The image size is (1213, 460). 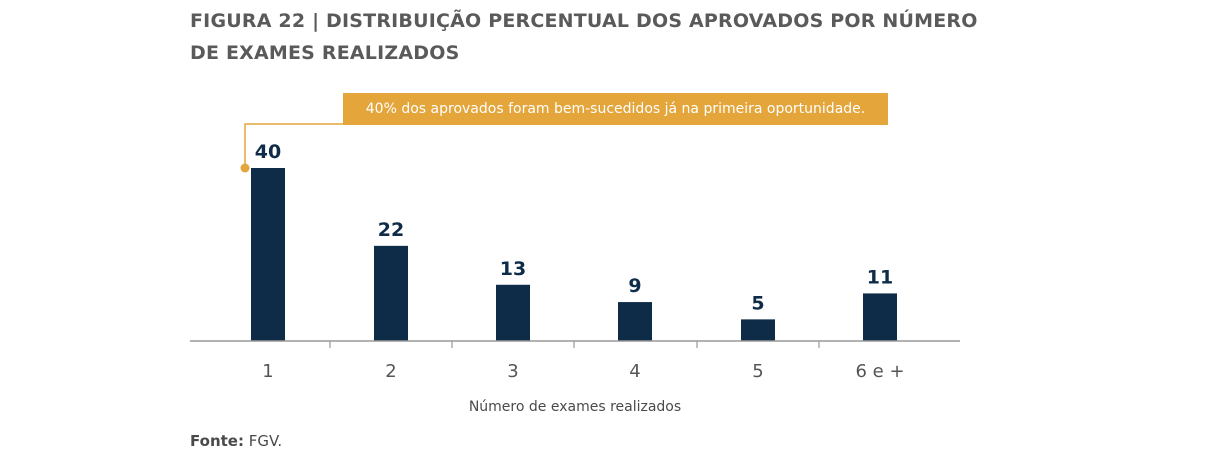 What do you see at coordinates (634, 286) in the screenshot?
I see `data-label-4: 9` at bounding box center [634, 286].